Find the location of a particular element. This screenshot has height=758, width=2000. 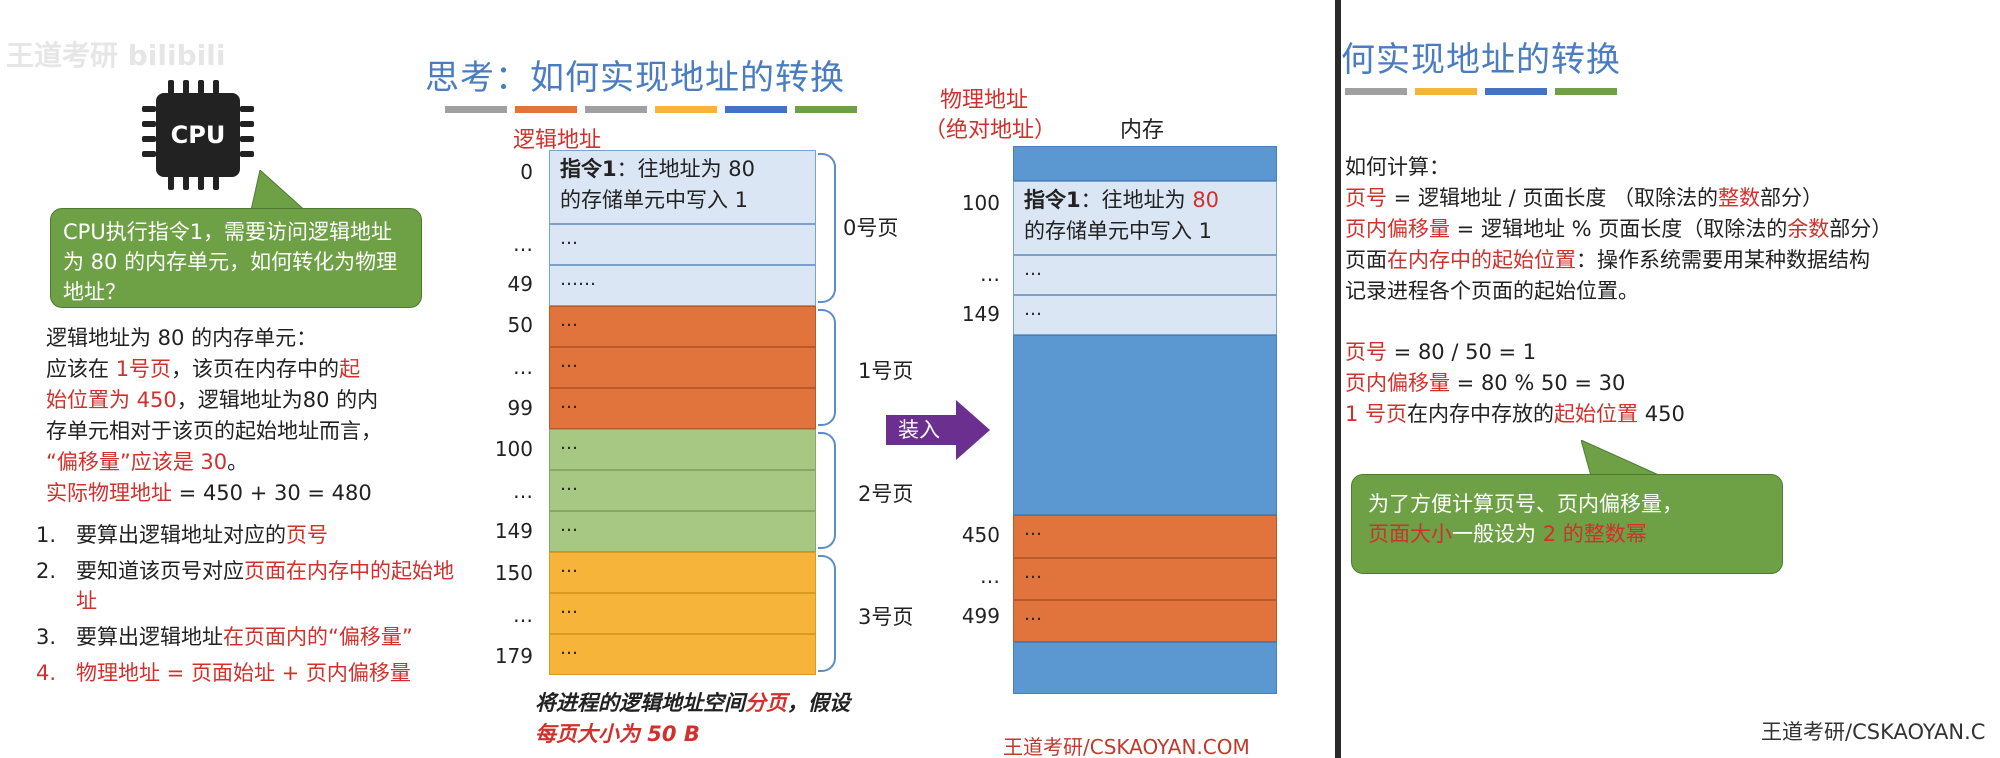

logical-addr: 100 is located at coordinates (513, 449).